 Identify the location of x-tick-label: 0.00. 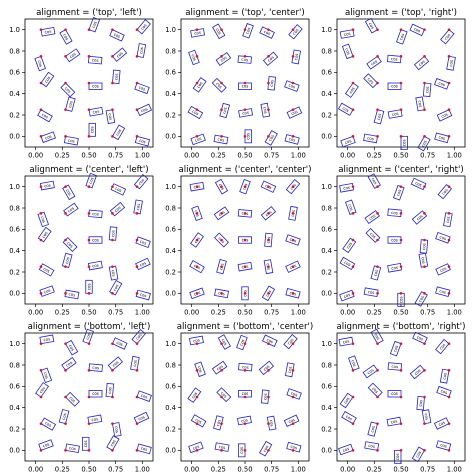
(35, 470).